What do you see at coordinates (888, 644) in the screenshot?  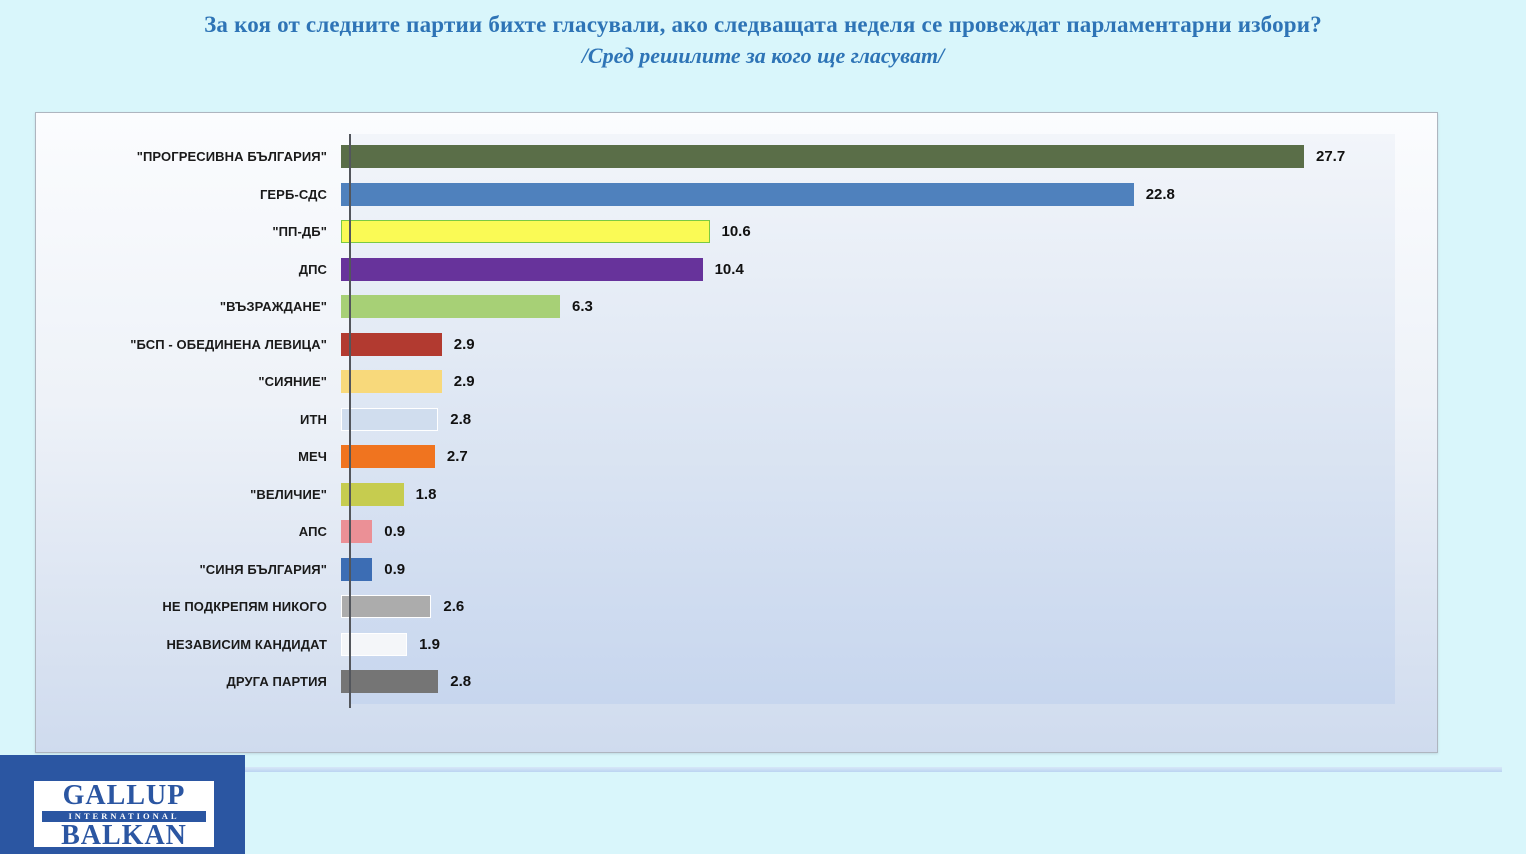 I see `bar-track: 1.9` at bounding box center [888, 644].